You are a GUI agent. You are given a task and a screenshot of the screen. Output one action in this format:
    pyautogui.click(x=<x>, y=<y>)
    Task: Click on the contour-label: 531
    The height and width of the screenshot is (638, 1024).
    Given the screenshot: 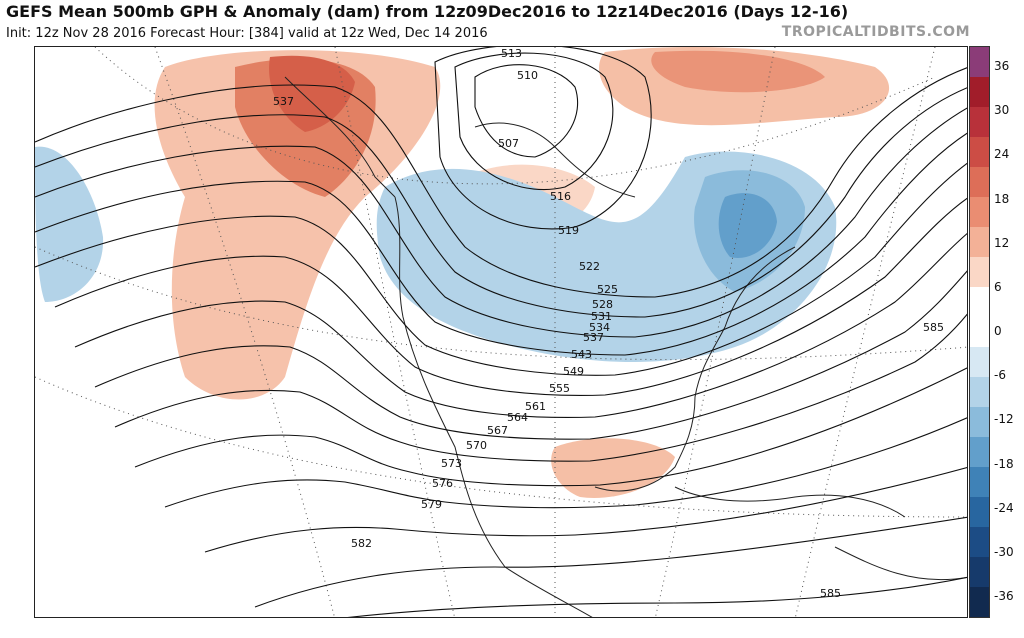 What is the action you would take?
    pyautogui.click(x=601, y=316)
    